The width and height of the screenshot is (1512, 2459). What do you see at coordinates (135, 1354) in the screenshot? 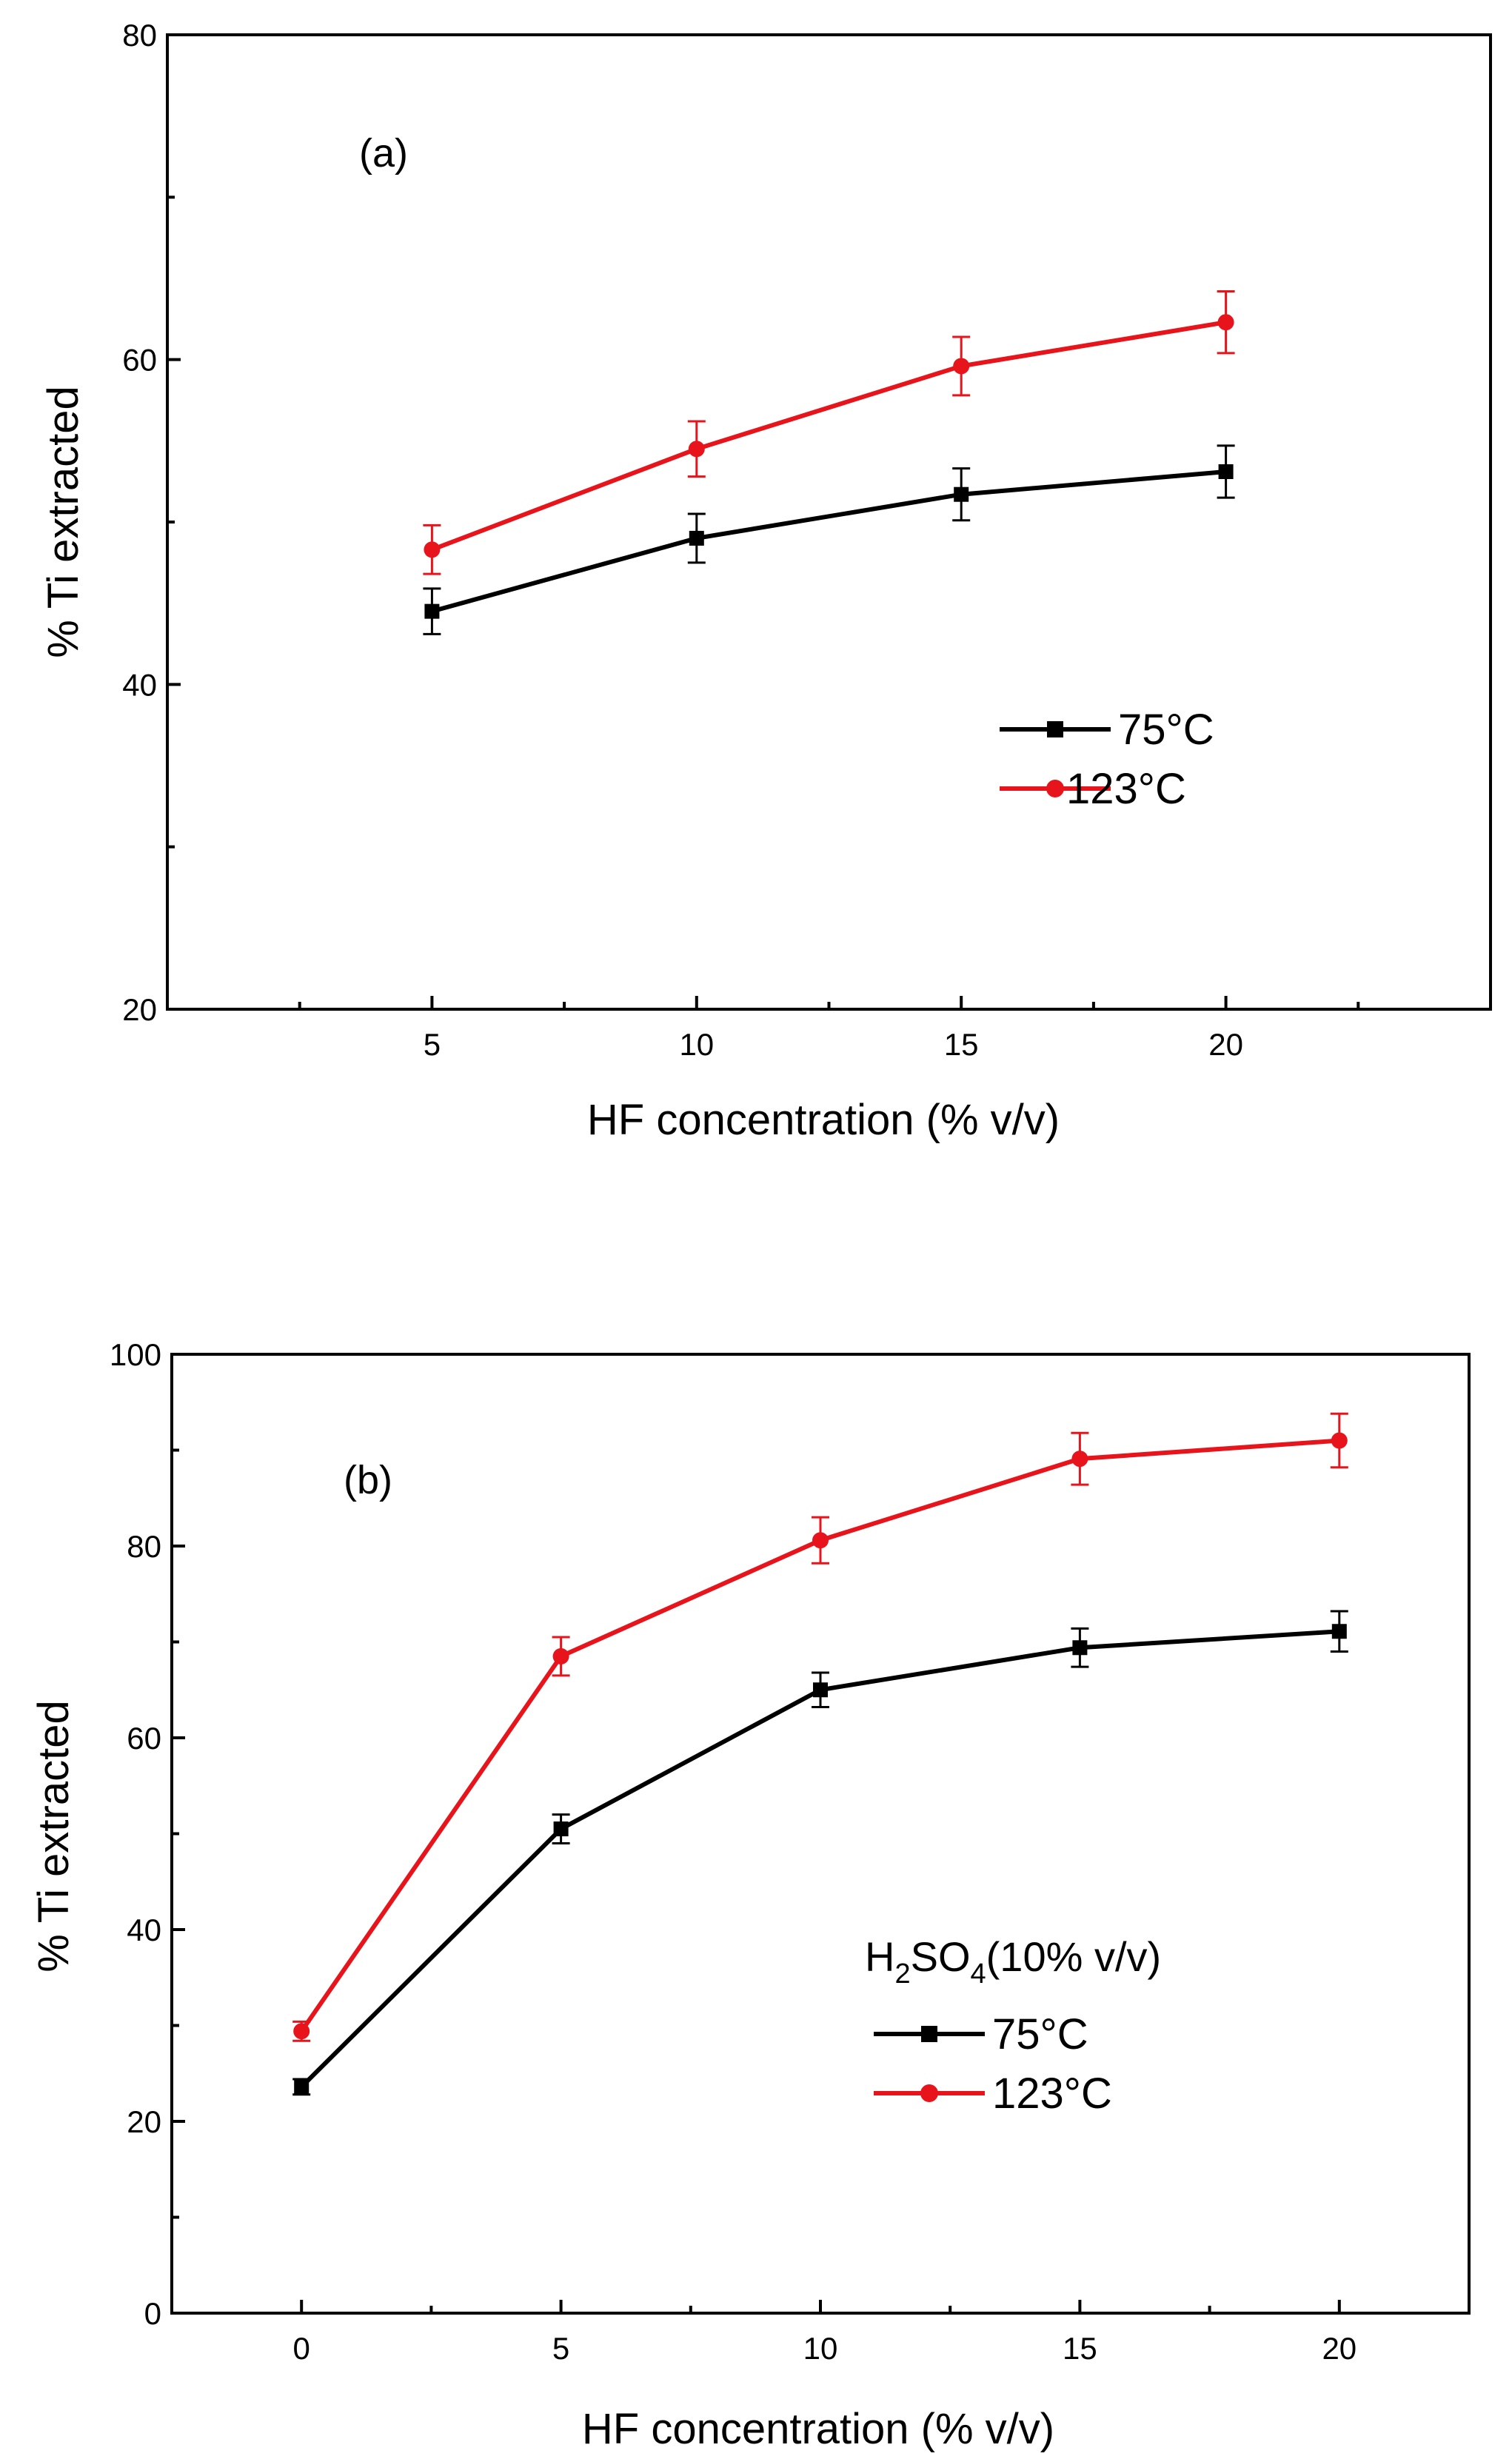
I see `y-tick-label-b: 100` at bounding box center [135, 1354].